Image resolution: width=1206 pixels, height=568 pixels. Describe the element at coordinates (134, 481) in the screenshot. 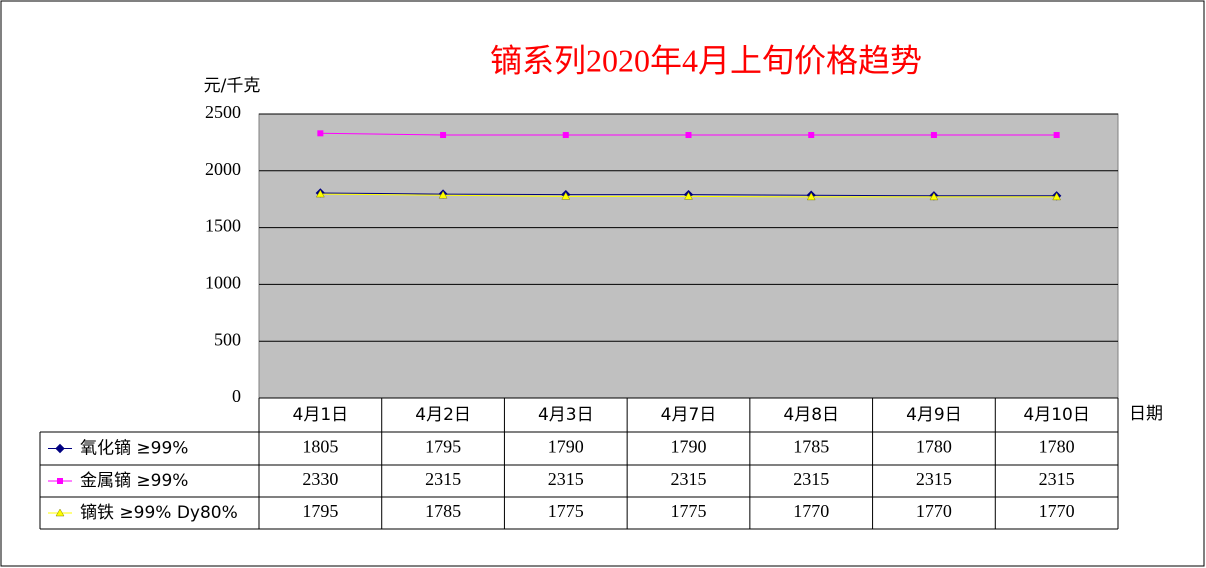

I see `legend-label: 金属镝 ≥99%` at that location.